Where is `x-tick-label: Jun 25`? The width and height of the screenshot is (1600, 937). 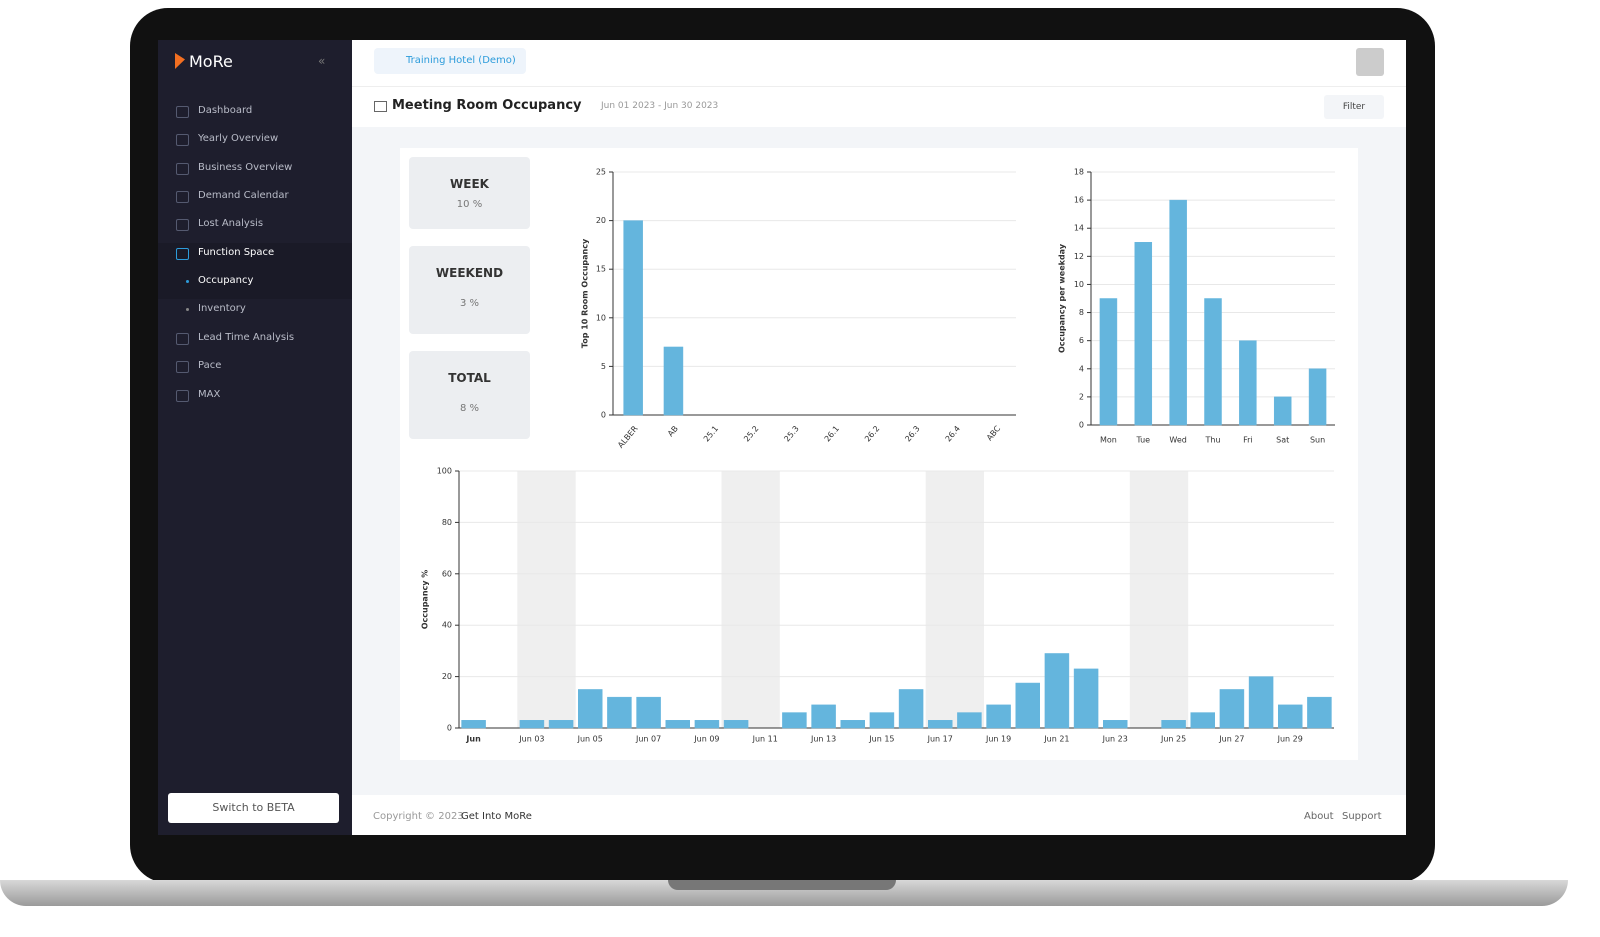 x-tick-label: Jun 25 is located at coordinates (1173, 739).